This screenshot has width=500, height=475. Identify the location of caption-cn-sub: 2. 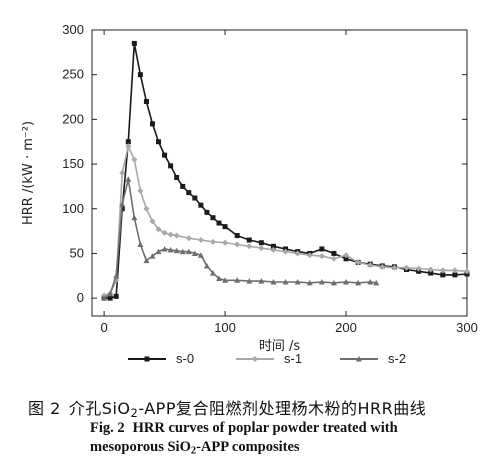
(134, 412).